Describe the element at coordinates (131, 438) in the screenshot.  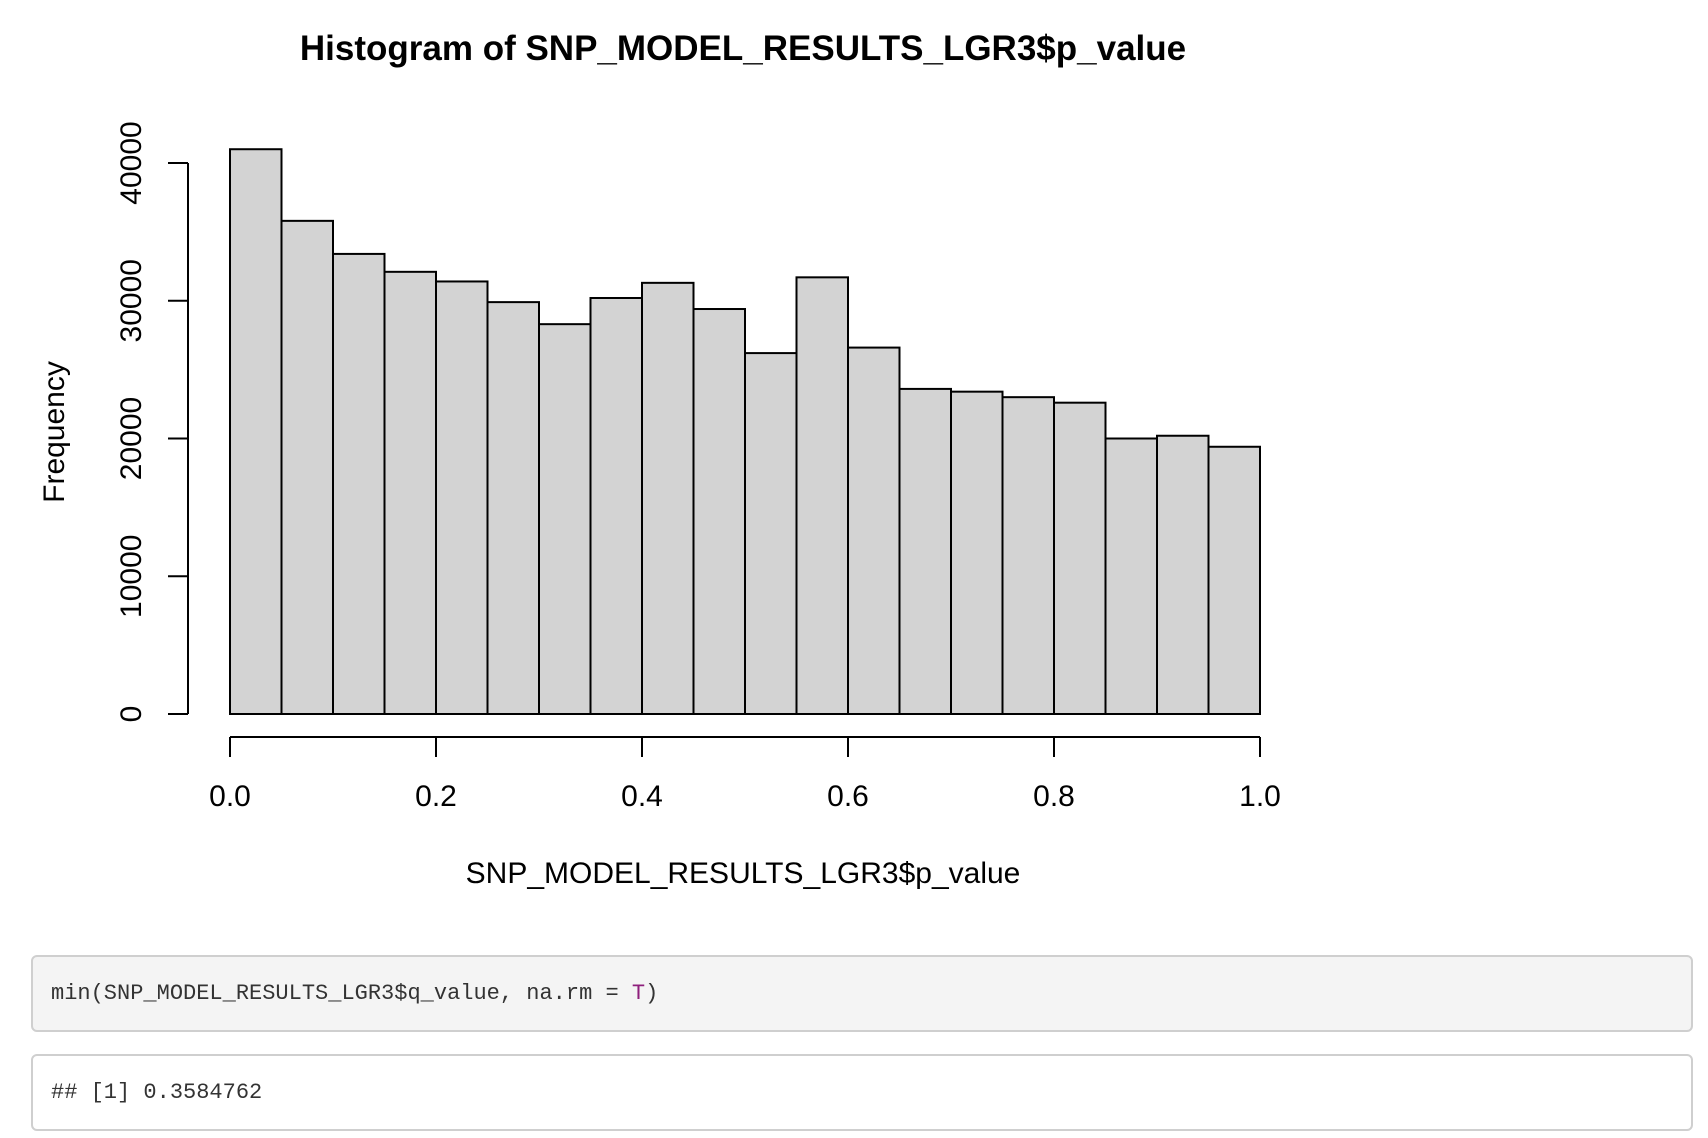
I see `y-tick-label: 20000` at that location.